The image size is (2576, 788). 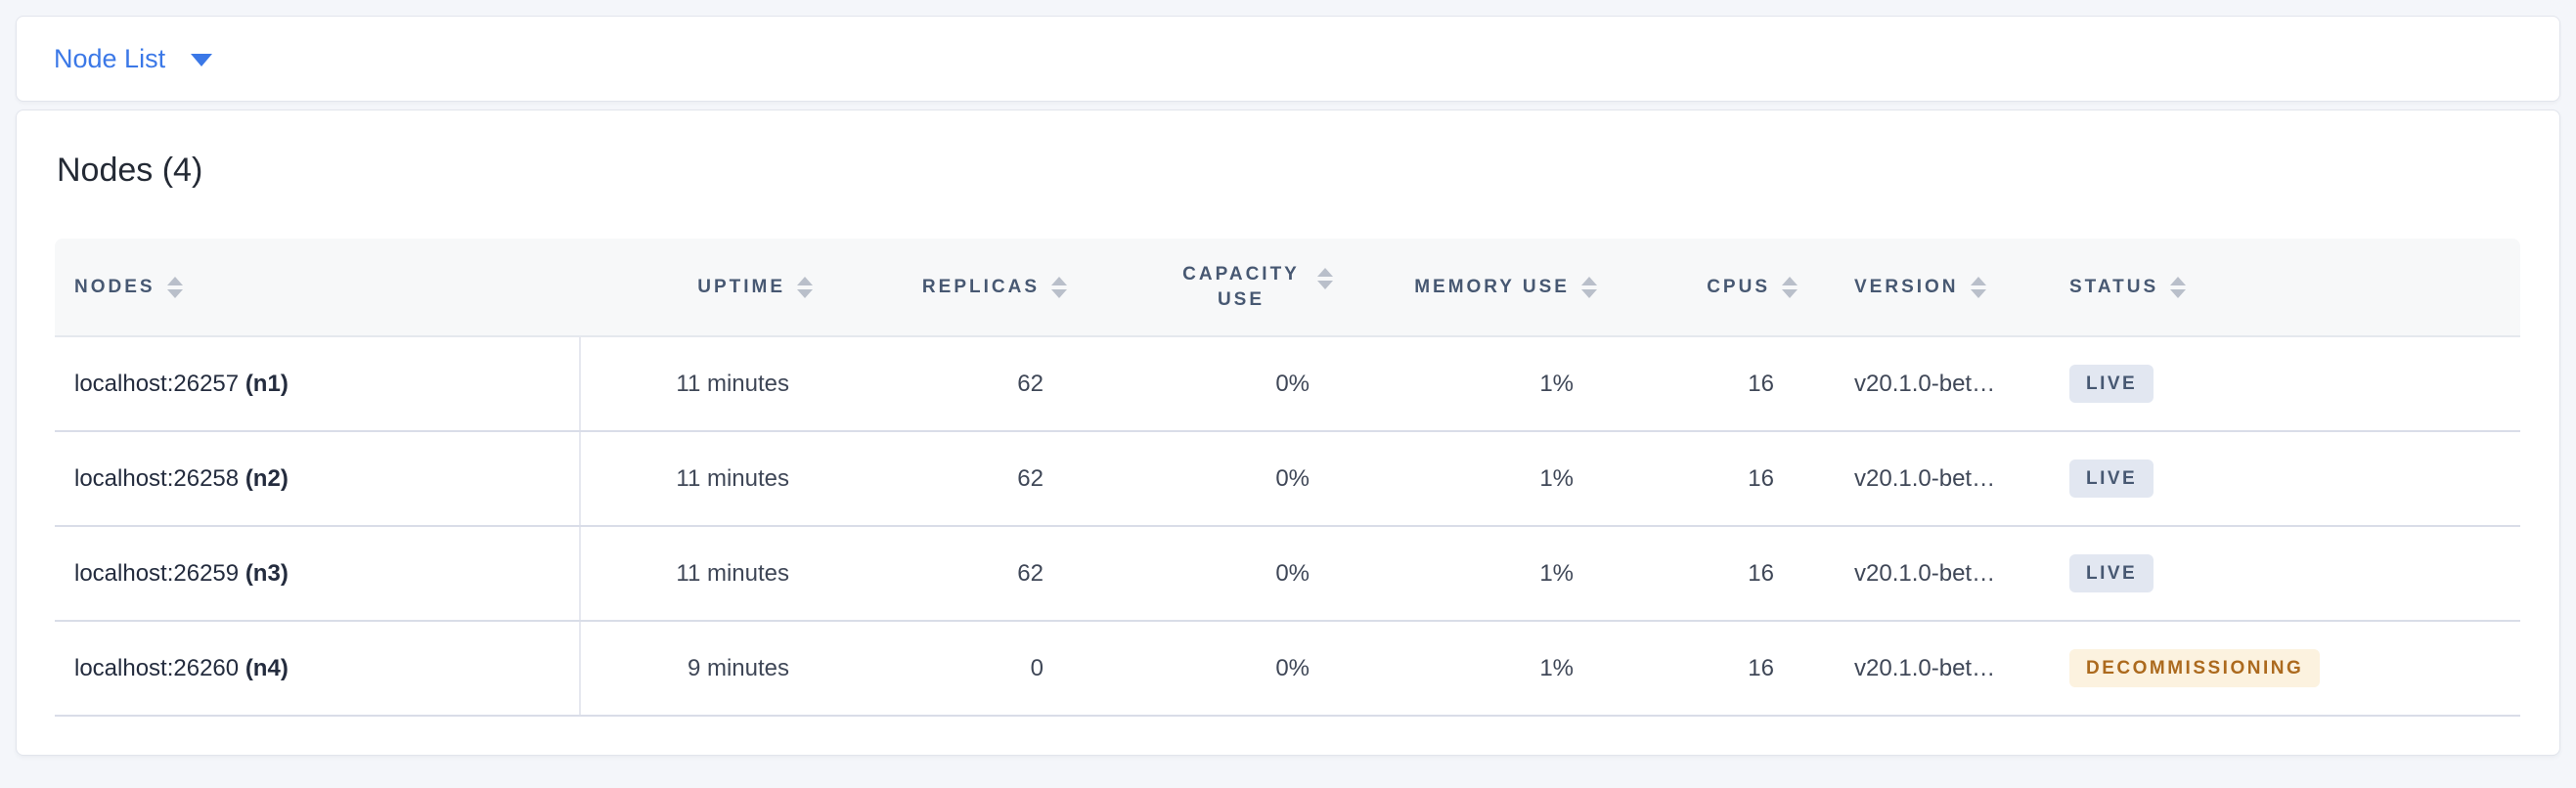 What do you see at coordinates (157, 667) in the screenshot?
I see `node-address: localhost:26260` at bounding box center [157, 667].